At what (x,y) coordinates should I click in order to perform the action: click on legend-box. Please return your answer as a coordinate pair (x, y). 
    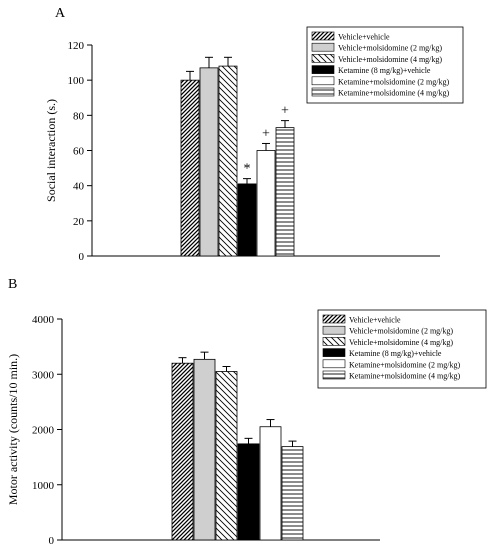
    Looking at the image, I should click on (402, 349).